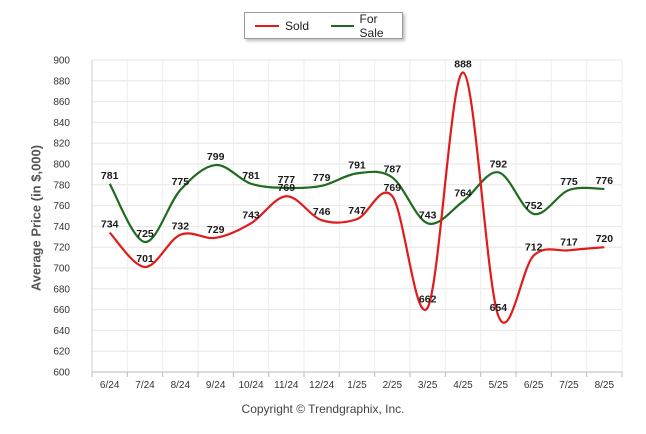 This screenshot has width=646, height=434. What do you see at coordinates (534, 385) in the screenshot?
I see `x-tick-label: 6/25` at bounding box center [534, 385].